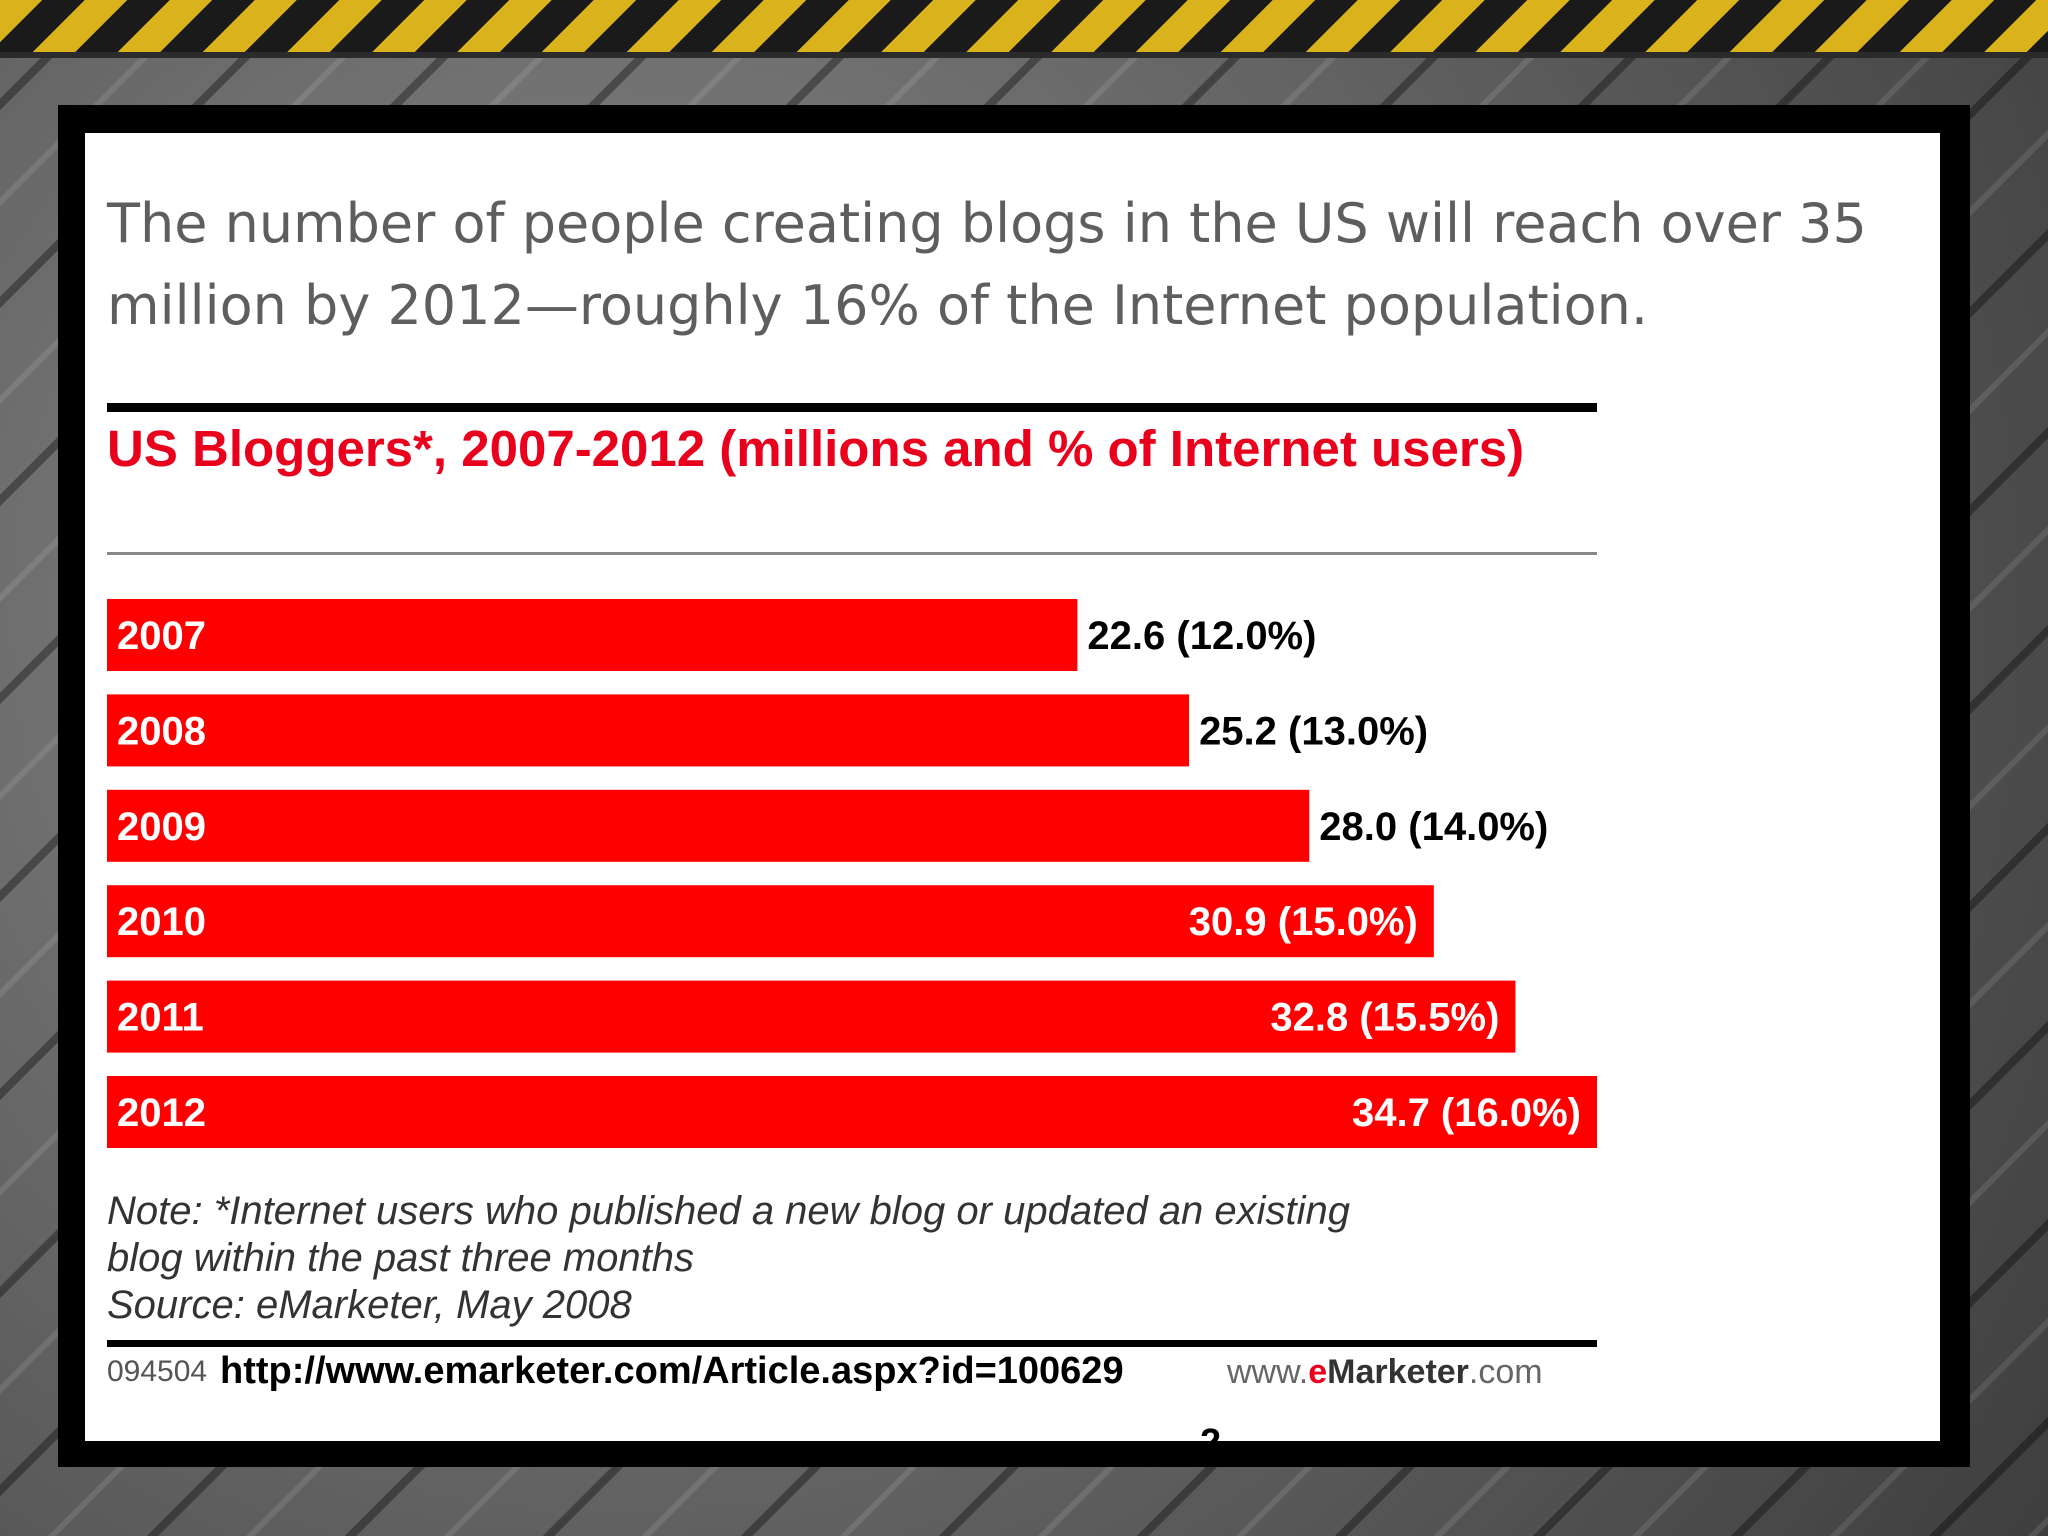 The width and height of the screenshot is (2048, 1536). What do you see at coordinates (852, 553) in the screenshot?
I see `chart-title-rule` at bounding box center [852, 553].